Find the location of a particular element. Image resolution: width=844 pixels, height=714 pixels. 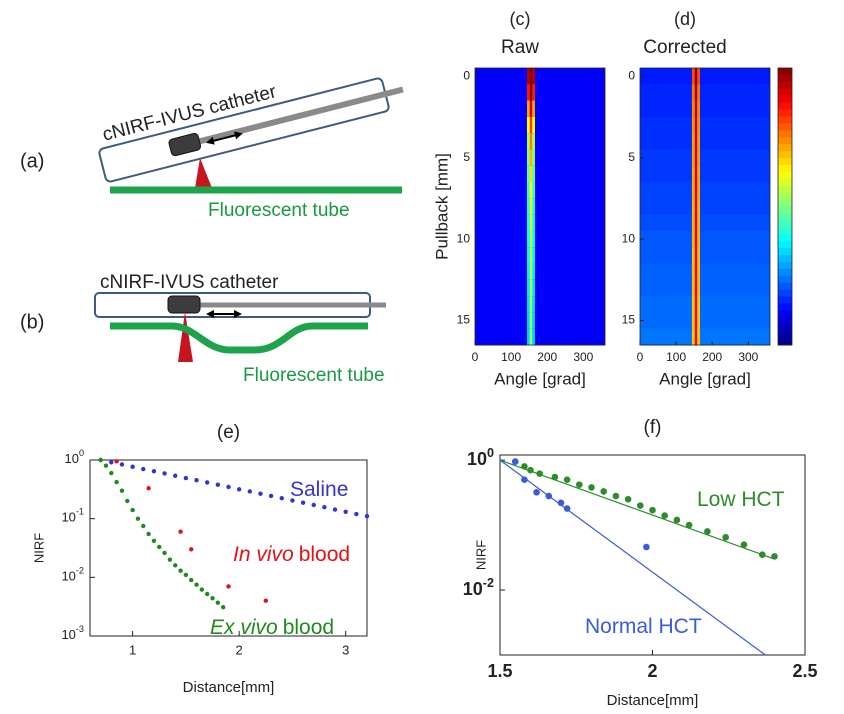

tick-exponent: -1 is located at coordinates (80, 512).